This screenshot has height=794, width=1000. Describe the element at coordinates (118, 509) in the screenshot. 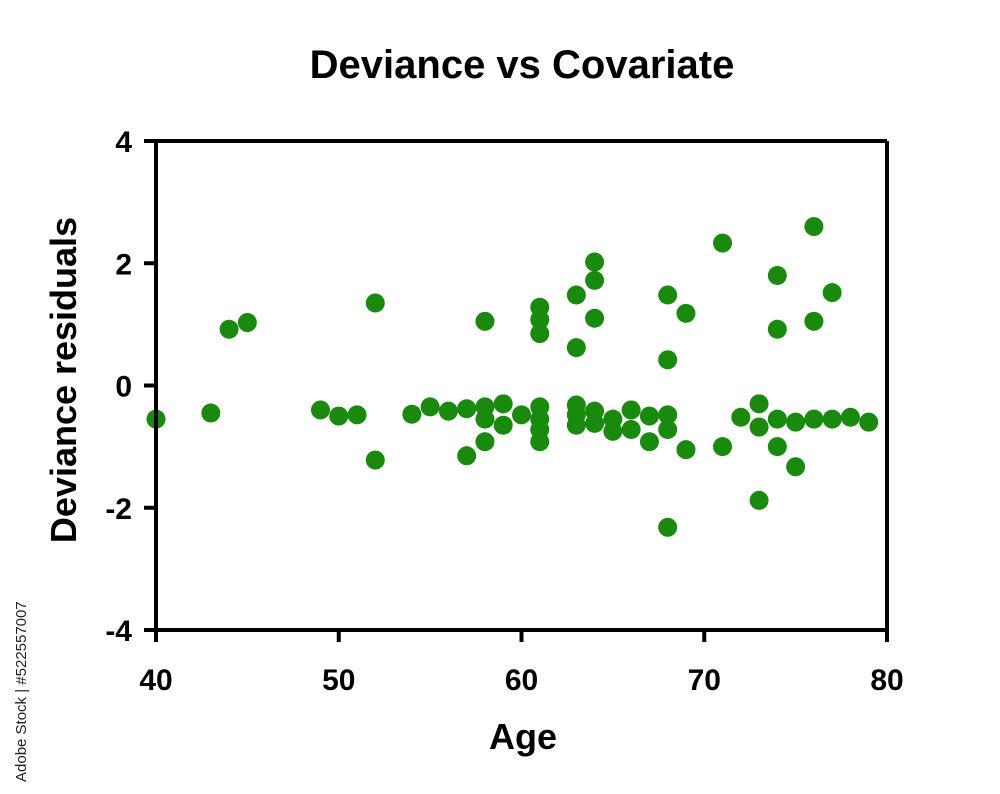

I see `y-tick-label: -2` at that location.